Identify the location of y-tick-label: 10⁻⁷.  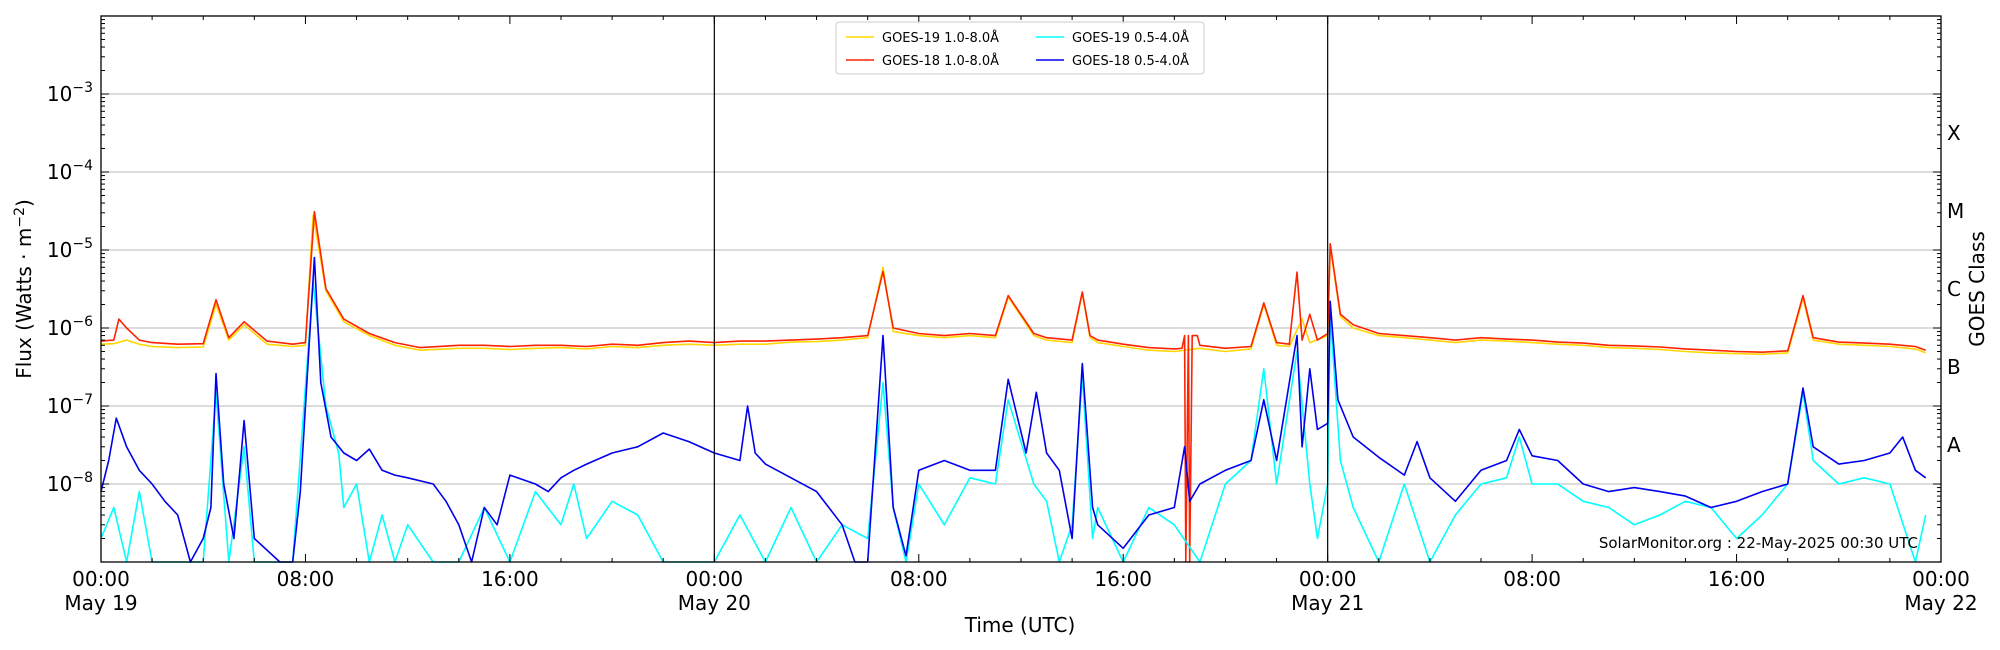
(70, 405).